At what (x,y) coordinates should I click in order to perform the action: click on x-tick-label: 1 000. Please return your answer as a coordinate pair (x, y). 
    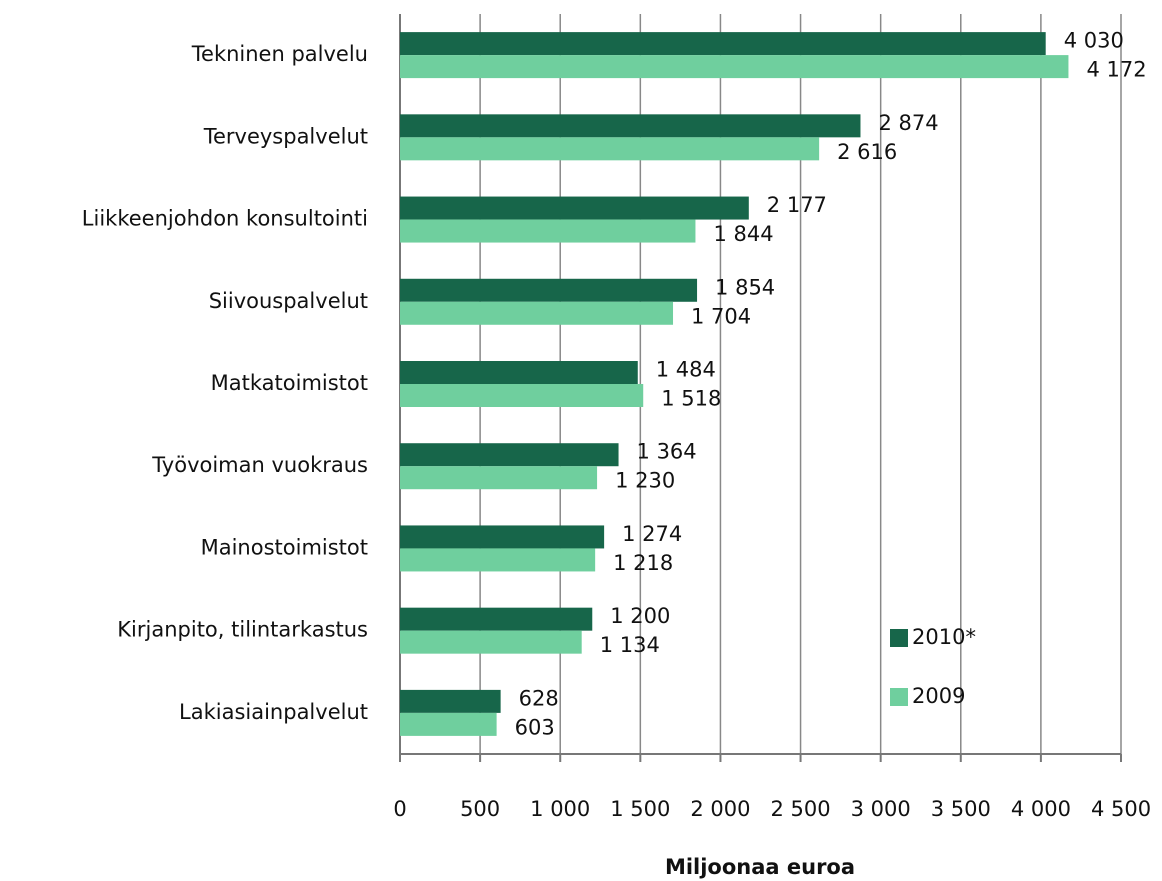
    Looking at the image, I should click on (560, 809).